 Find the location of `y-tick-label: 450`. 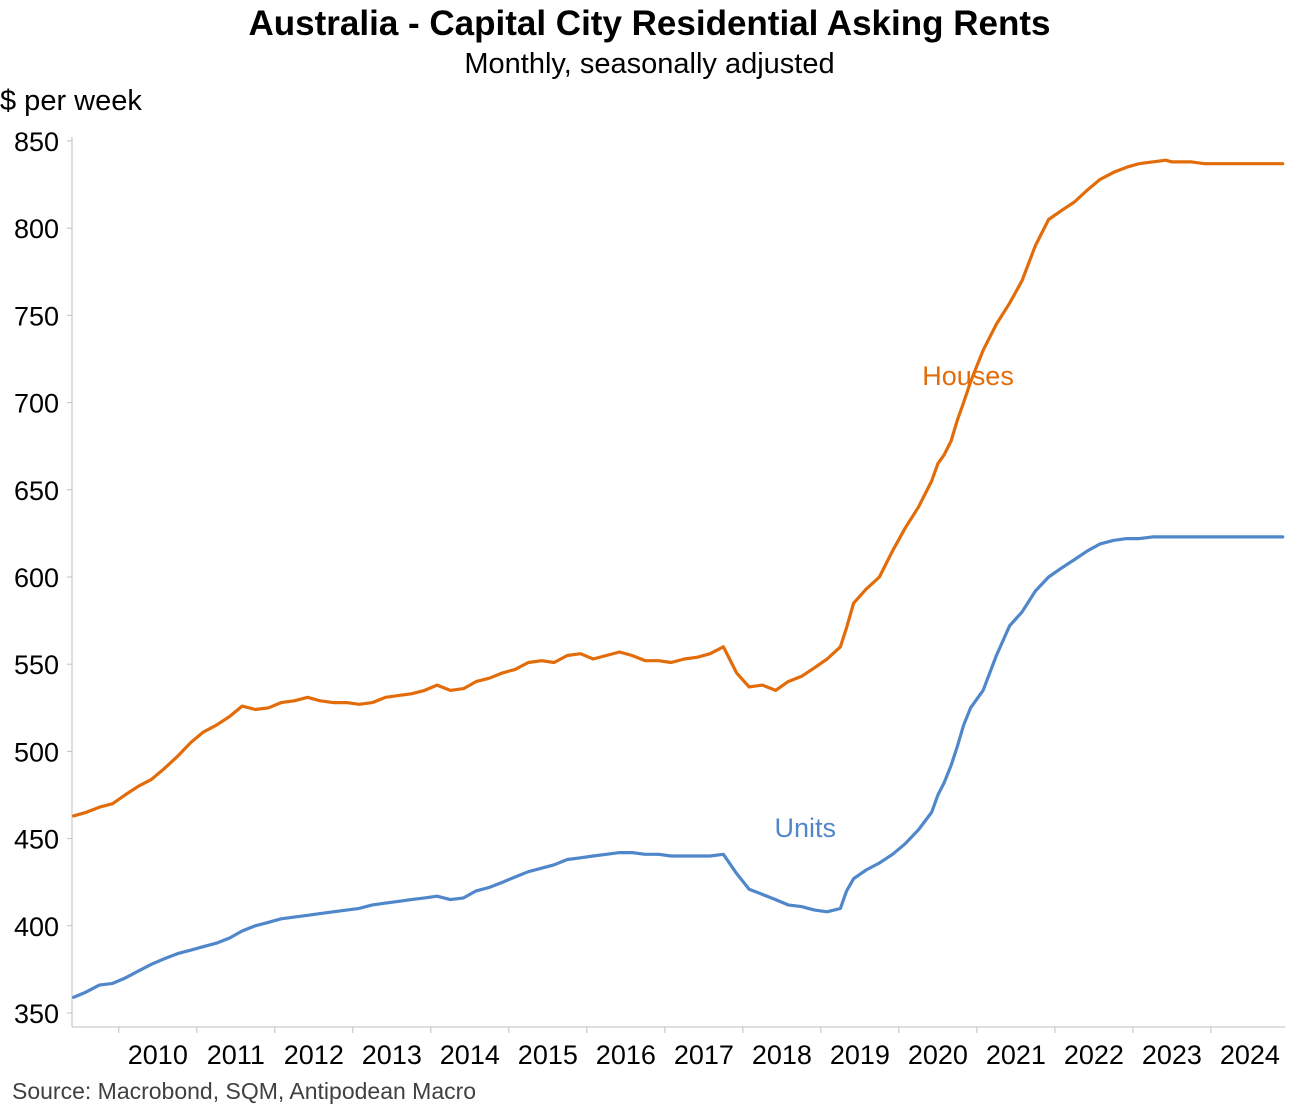

y-tick-label: 450 is located at coordinates (36, 840).